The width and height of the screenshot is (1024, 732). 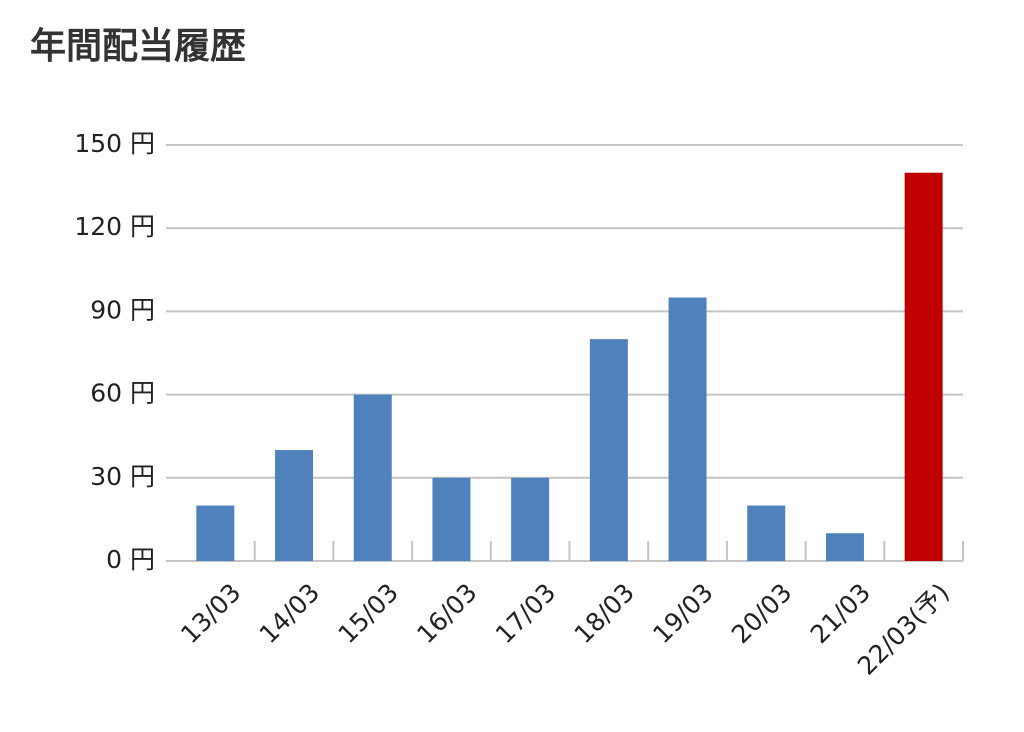 What do you see at coordinates (840, 613) in the screenshot?
I see `x-tick-label: 21/03` at bounding box center [840, 613].